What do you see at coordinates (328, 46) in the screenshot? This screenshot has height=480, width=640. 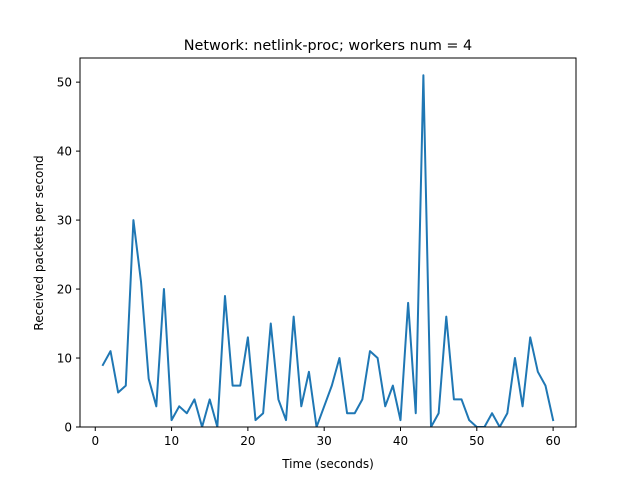 I see `chart-title: Network: netlink-proc; workers num = 4` at bounding box center [328, 46].